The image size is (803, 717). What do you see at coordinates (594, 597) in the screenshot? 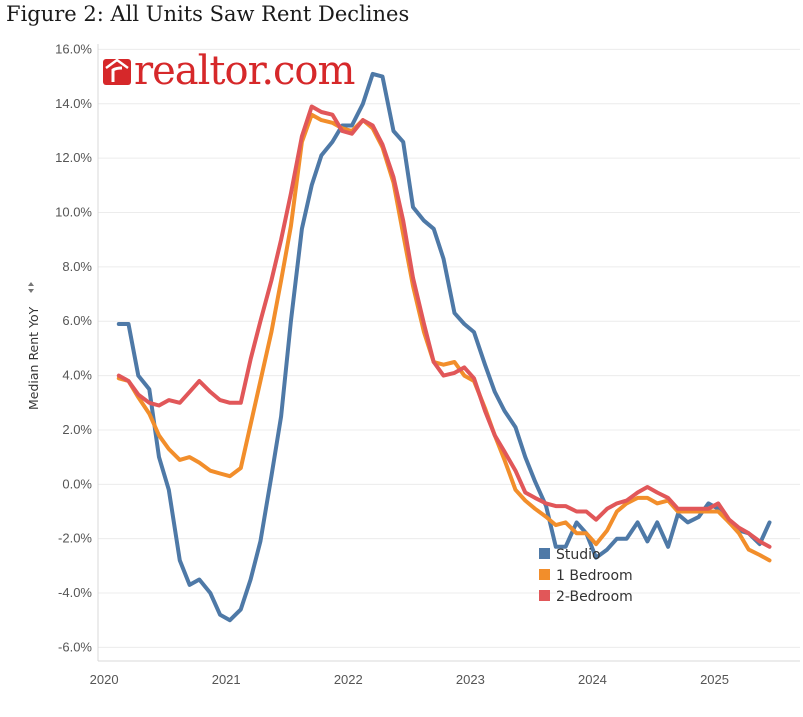
I see `legend-label: 2-Bedroom` at bounding box center [594, 597].